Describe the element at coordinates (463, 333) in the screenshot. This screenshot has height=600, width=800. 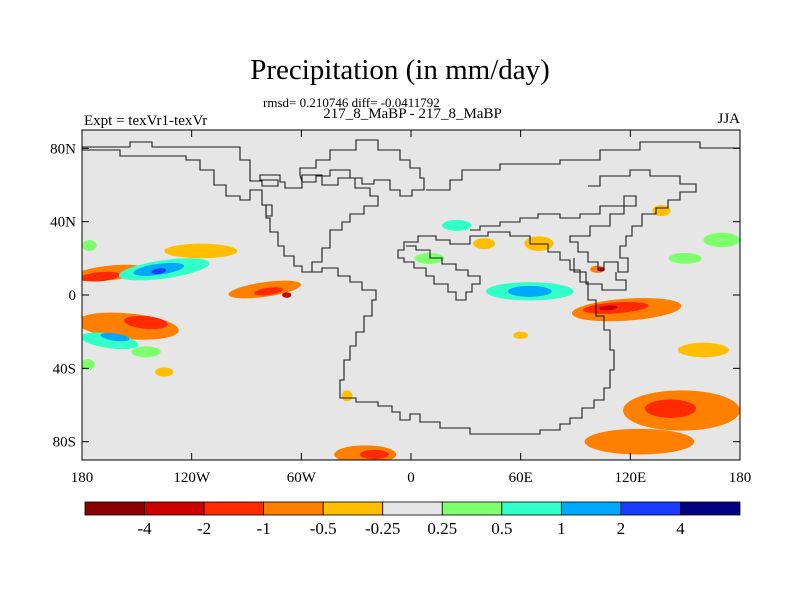
I see `coastline-south-america` at that location.